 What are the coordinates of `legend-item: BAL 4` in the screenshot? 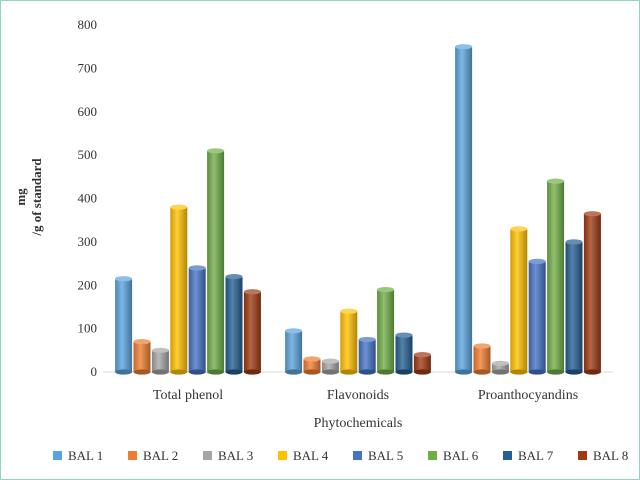 It's located at (303, 455).